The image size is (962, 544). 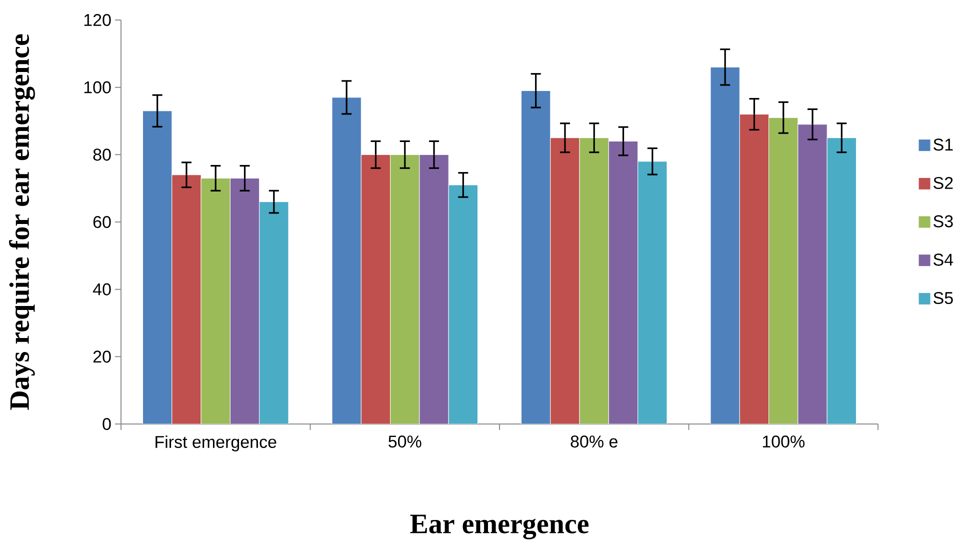 I want to click on legend-label: S3, so click(x=943, y=221).